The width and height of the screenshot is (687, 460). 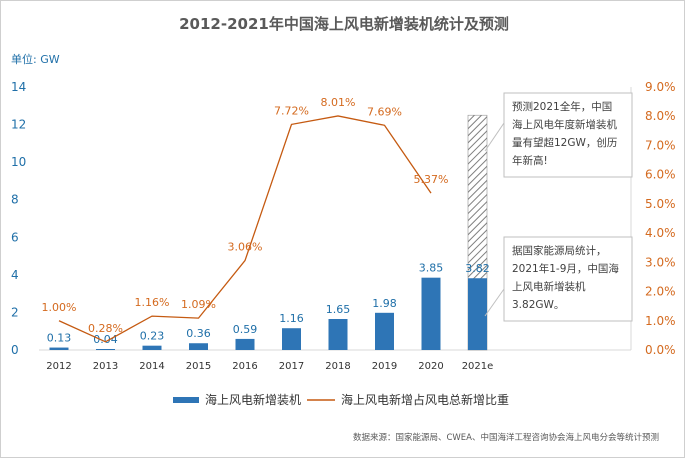 I want to click on bar-data-label: 1.16, so click(x=291, y=318).